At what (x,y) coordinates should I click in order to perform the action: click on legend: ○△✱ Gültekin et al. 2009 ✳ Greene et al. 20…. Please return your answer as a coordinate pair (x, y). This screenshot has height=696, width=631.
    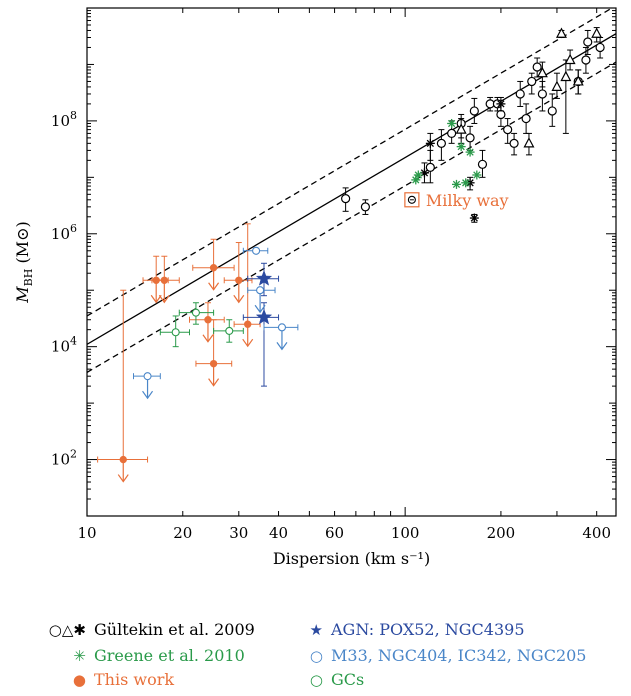
    Looking at the image, I should click on (315, 653).